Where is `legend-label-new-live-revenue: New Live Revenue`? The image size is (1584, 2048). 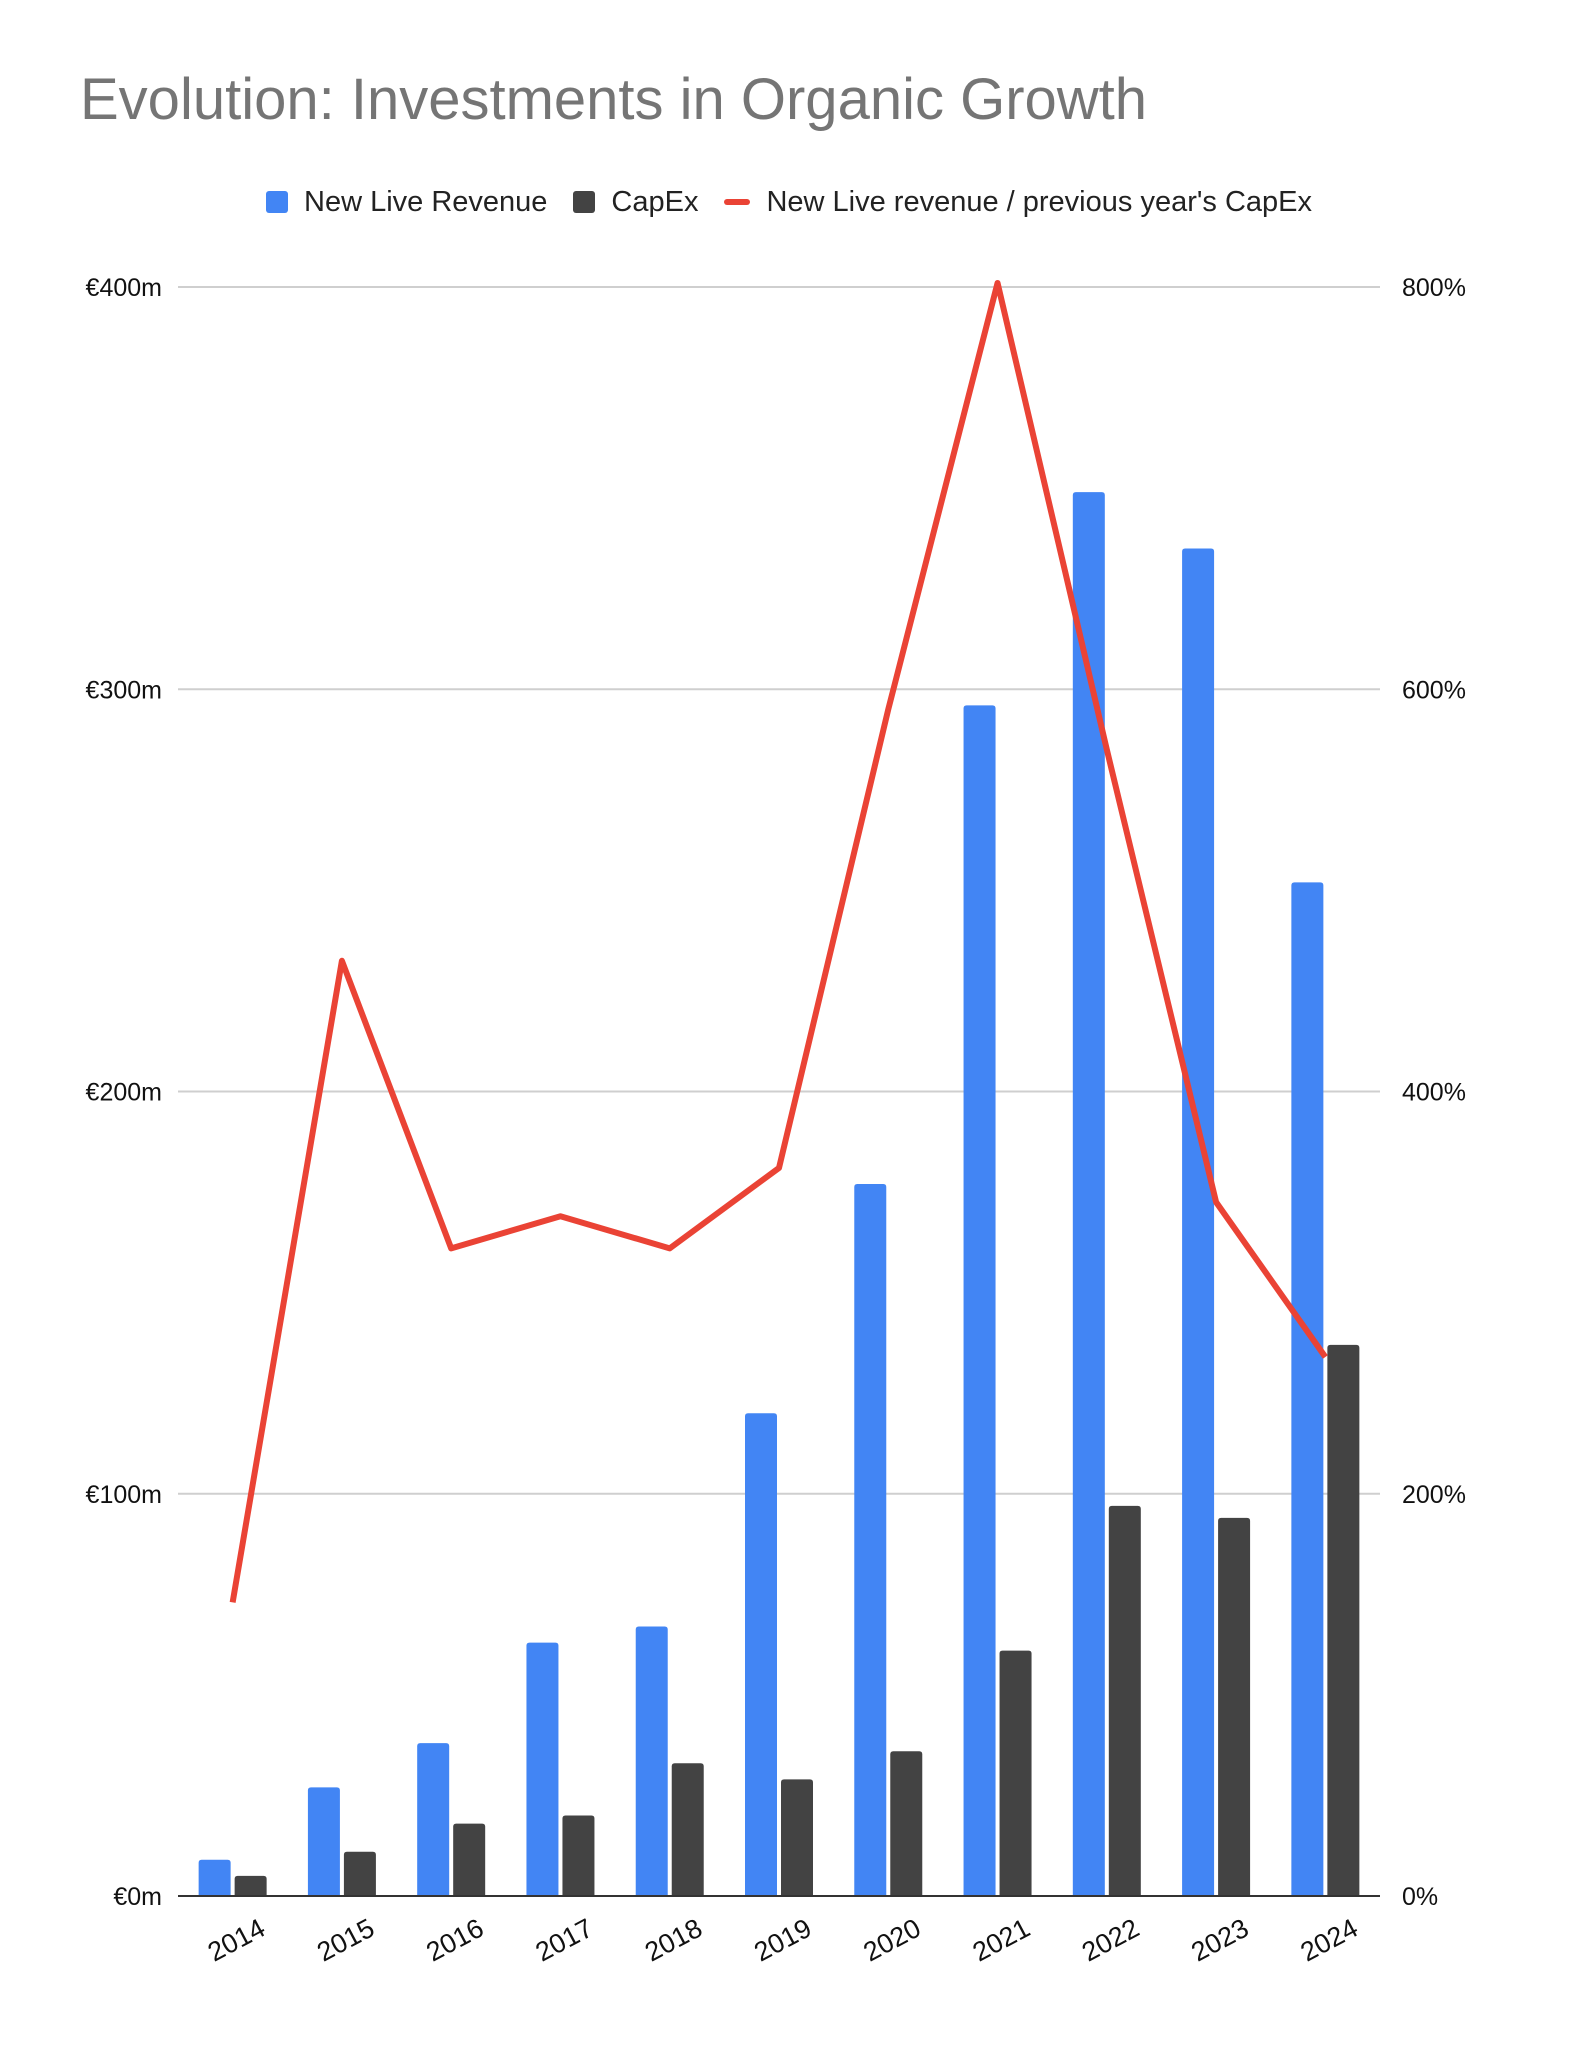
legend-label-new-live-revenue: New Live Revenue is located at coordinates (426, 201).